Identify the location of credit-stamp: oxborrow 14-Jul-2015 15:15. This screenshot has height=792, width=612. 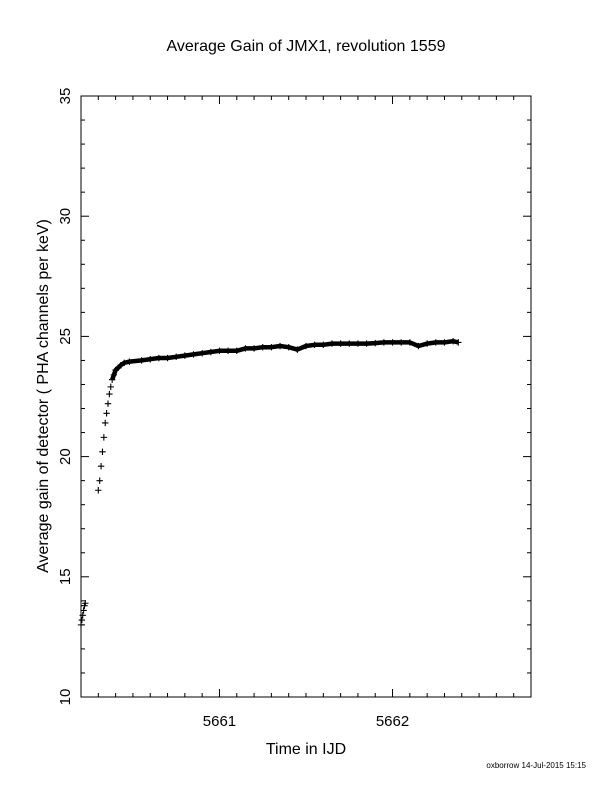
(536, 765).